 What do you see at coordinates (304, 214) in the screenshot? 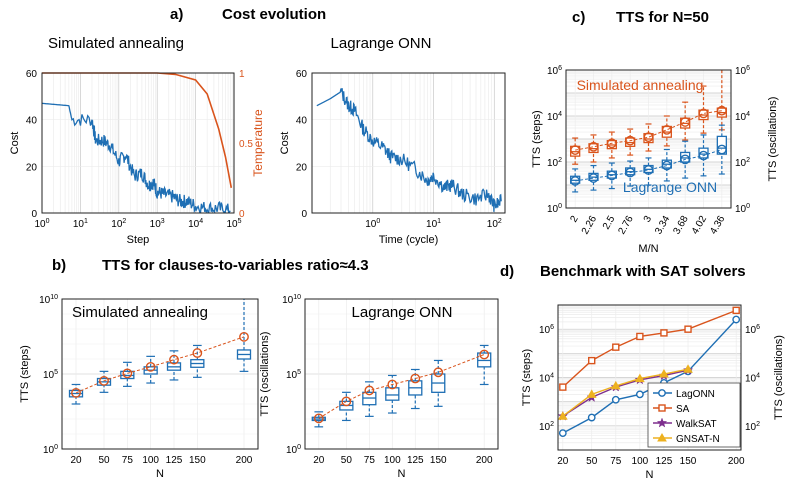
I see `y-tick-label: 0` at bounding box center [304, 214].